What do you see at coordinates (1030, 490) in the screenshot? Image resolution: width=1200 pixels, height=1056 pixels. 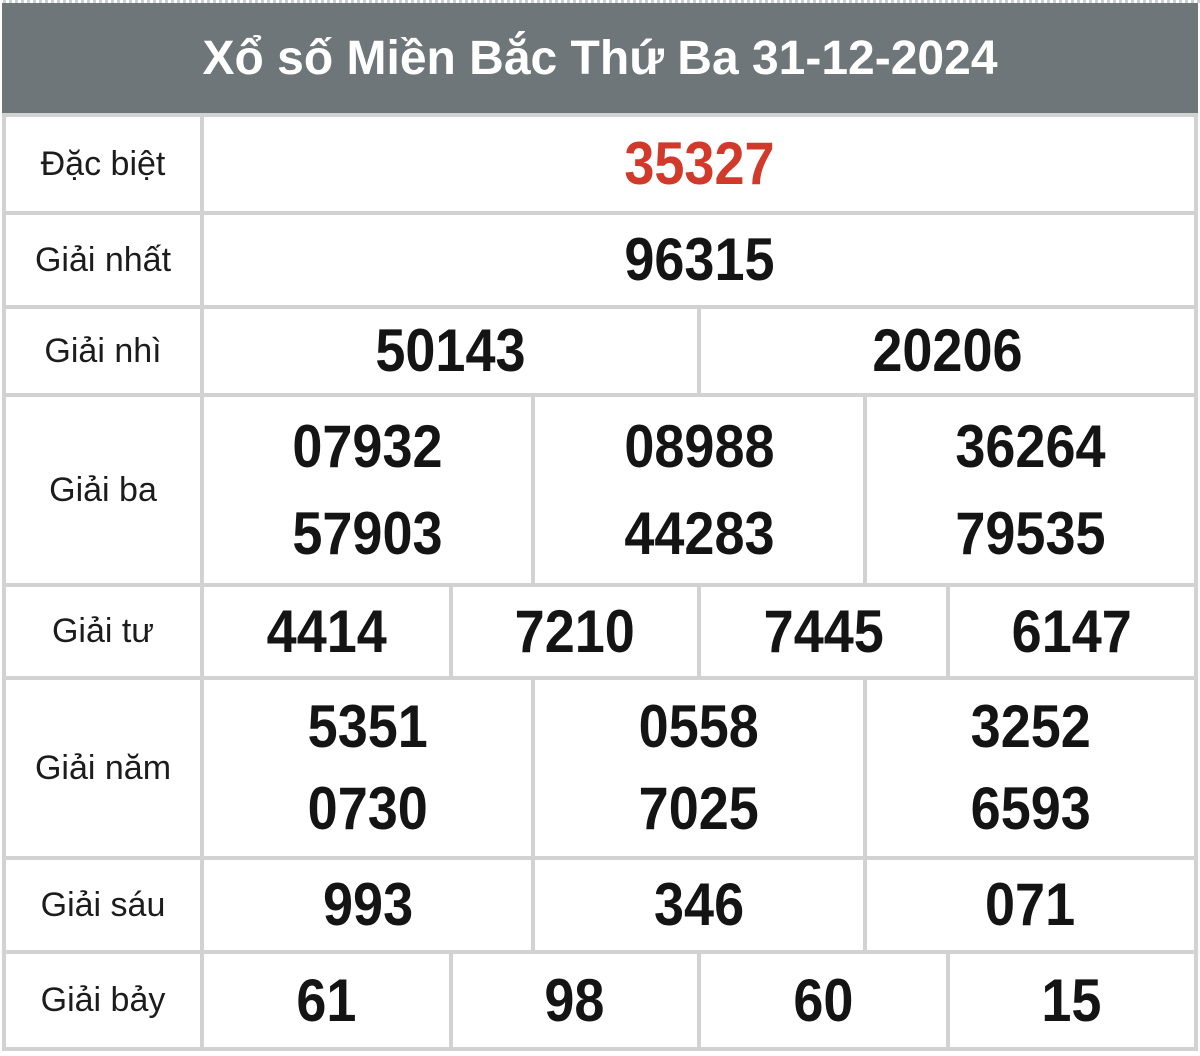 I see `prize-cell: 36264 79535` at bounding box center [1030, 490].